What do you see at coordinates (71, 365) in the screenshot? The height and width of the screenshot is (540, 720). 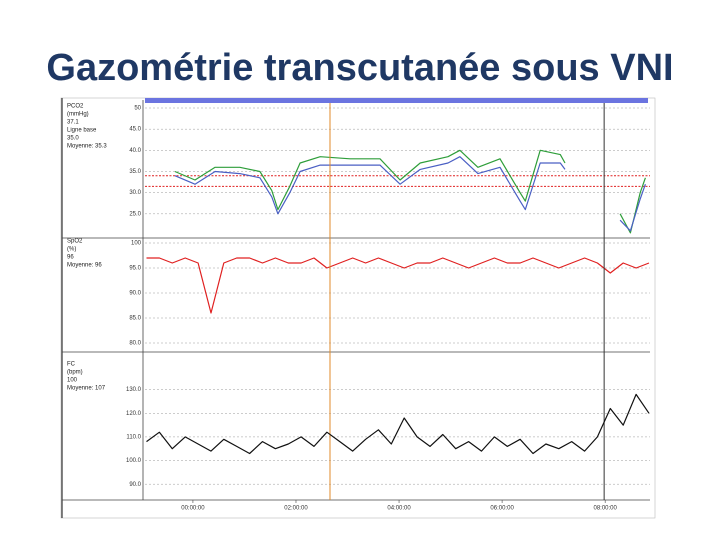 I see `panel-label: FC` at bounding box center [71, 365].